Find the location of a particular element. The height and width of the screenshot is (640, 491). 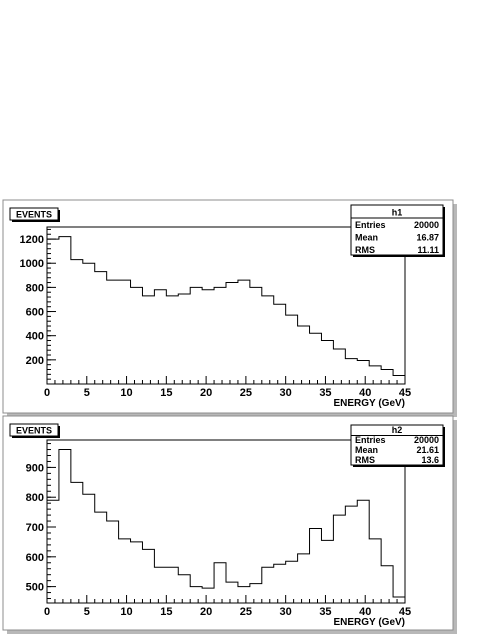

stats-value: 11.11 is located at coordinates (428, 250).